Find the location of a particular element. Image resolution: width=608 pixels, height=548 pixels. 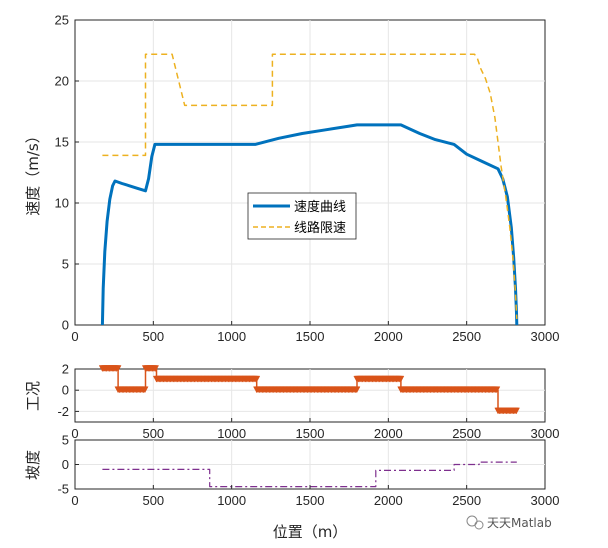

speed-plot-xtick-label: 500 is located at coordinates (153, 336).